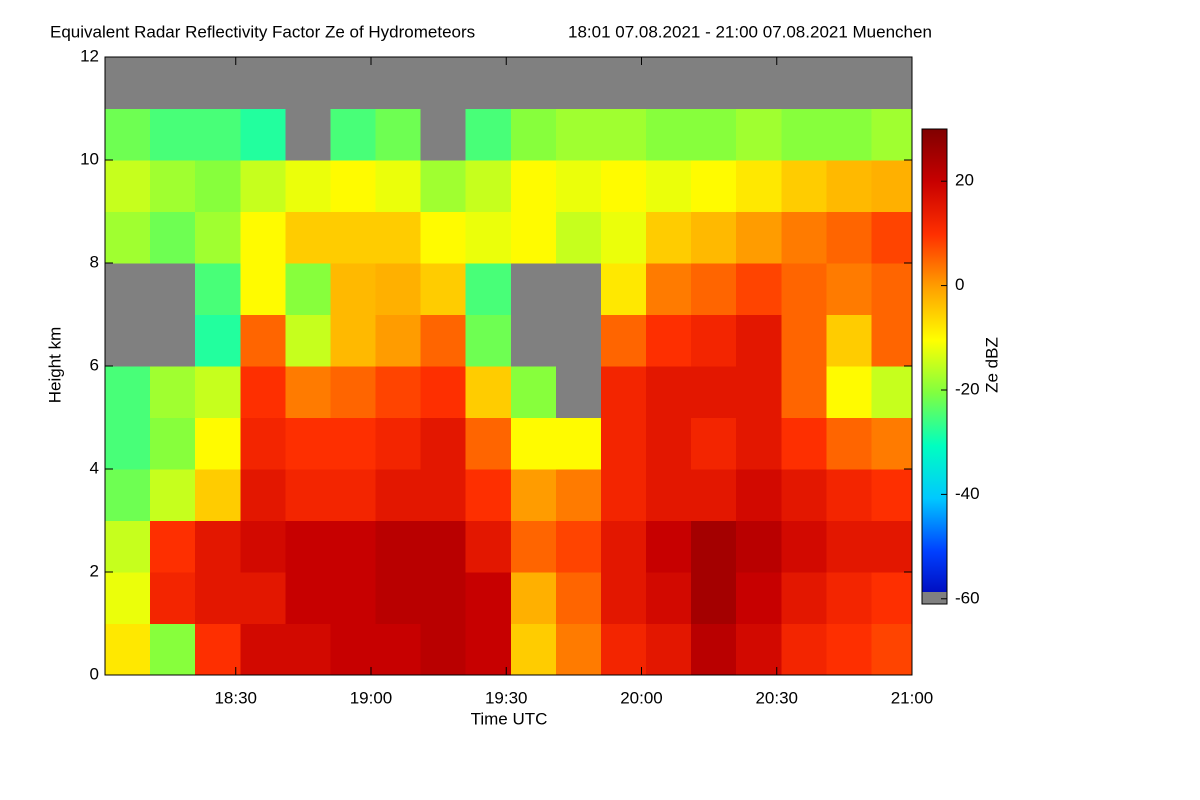 The image size is (1200, 800). What do you see at coordinates (371, 697) in the screenshot?
I see `x-tick-label: 19:00` at bounding box center [371, 697].